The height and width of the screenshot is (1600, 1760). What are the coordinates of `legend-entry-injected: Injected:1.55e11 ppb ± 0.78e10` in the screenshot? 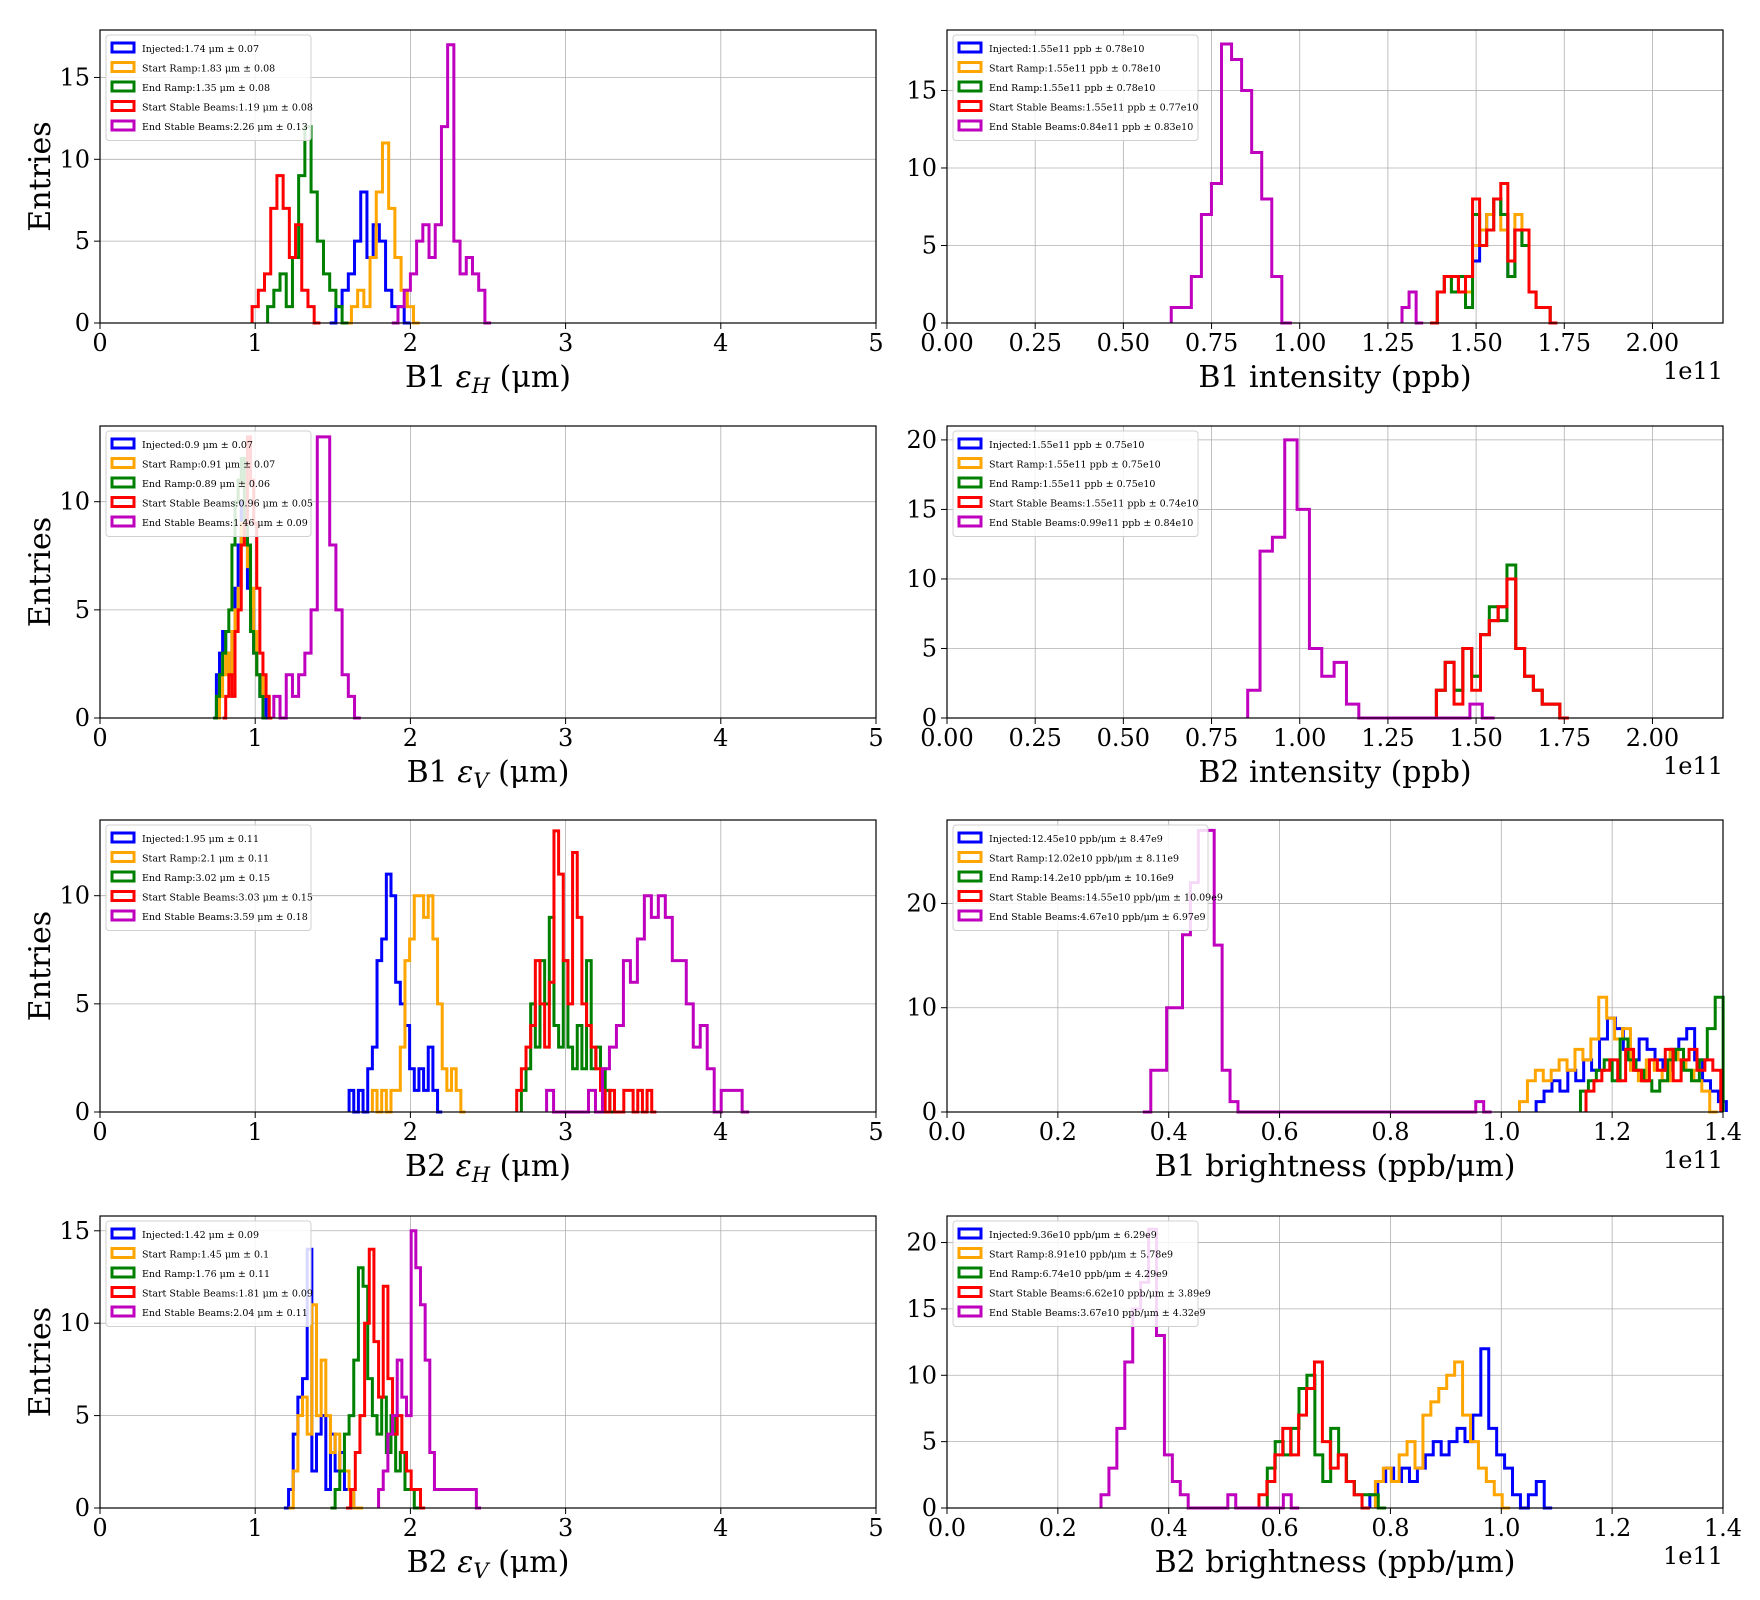 It's located at (1066, 49).